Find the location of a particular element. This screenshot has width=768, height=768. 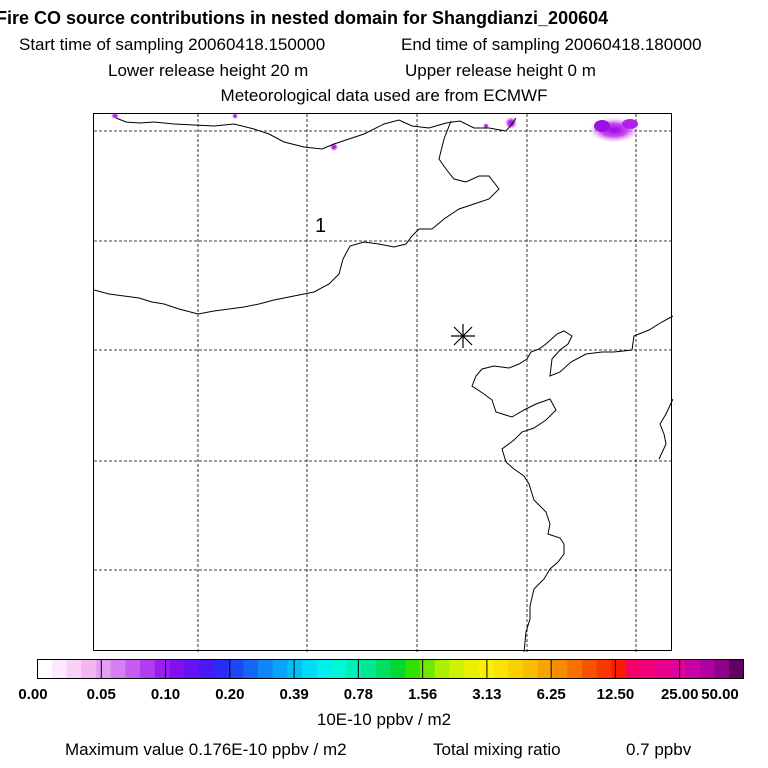

colorbar-tick-label: 50.00 is located at coordinates (720, 694).